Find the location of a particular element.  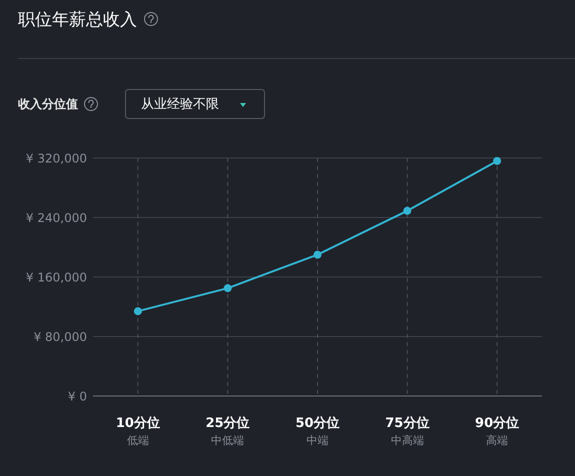

y-tick-label: ¥ 160,000 is located at coordinates (56, 277).